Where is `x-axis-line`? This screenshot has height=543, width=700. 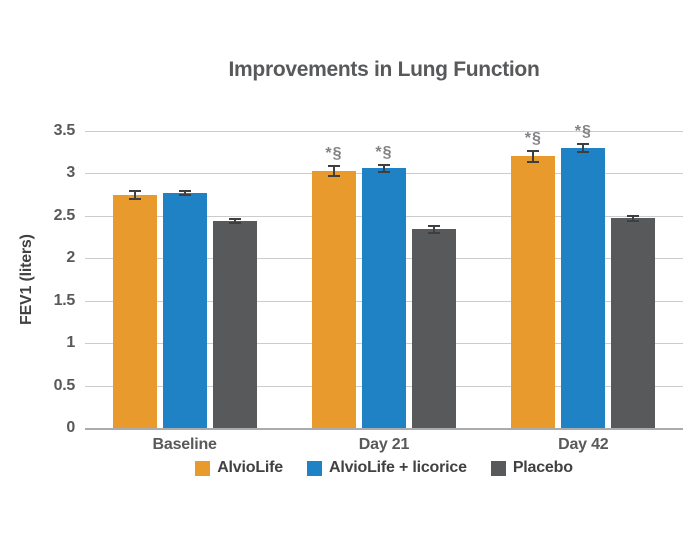
x-axis-line is located at coordinates (384, 429).